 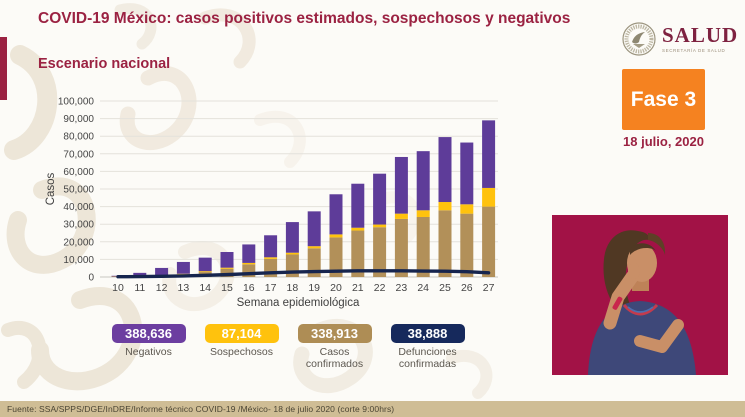 I want to click on stat-value-badge: 87,104, so click(x=241, y=333).